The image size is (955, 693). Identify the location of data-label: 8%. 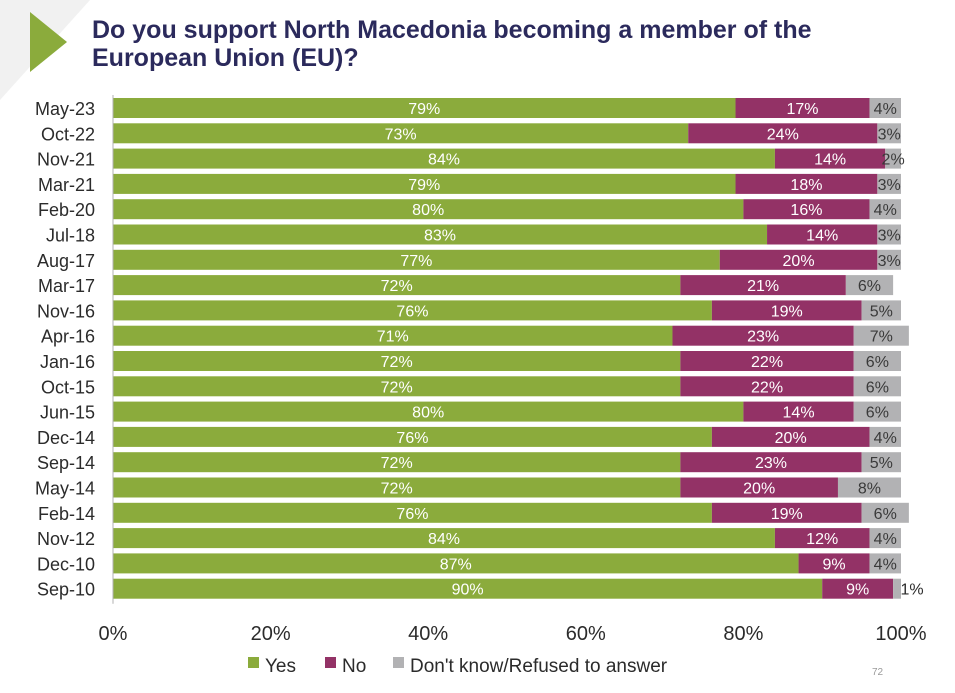
(869, 489).